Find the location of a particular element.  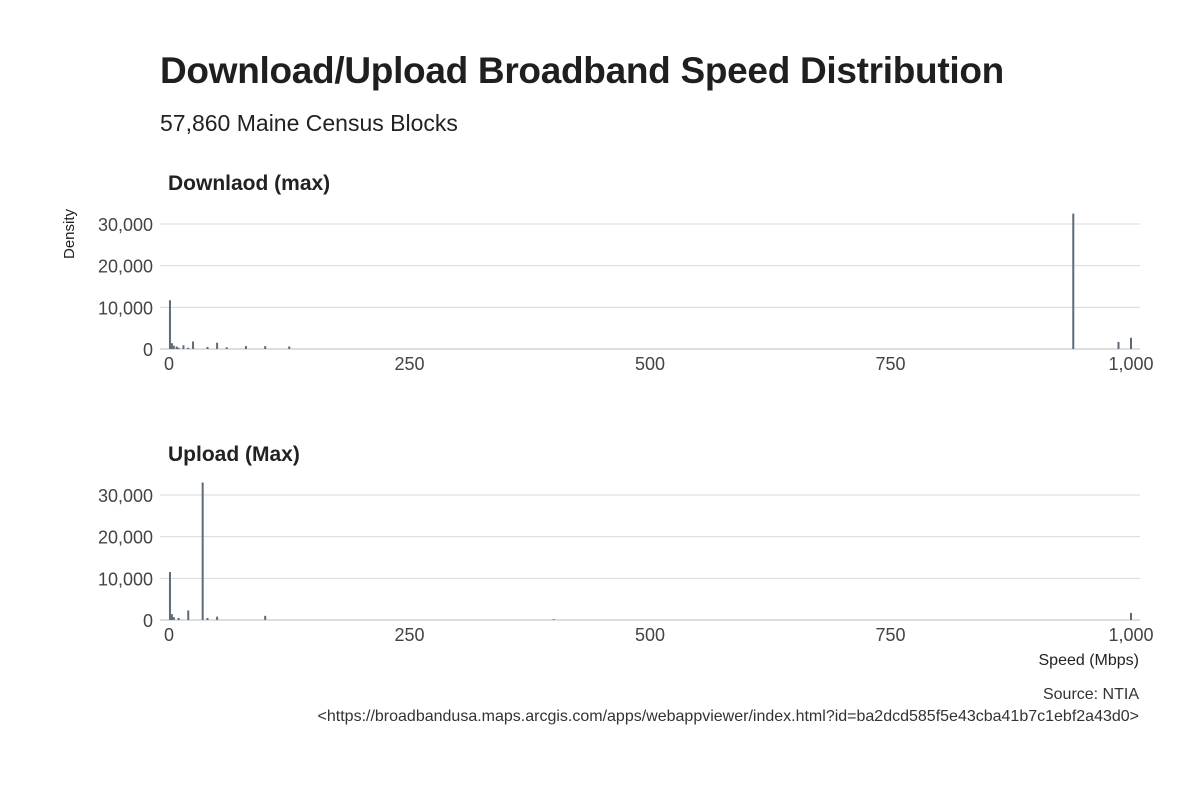

panel-title-2: Upload (Max) is located at coordinates (234, 454).